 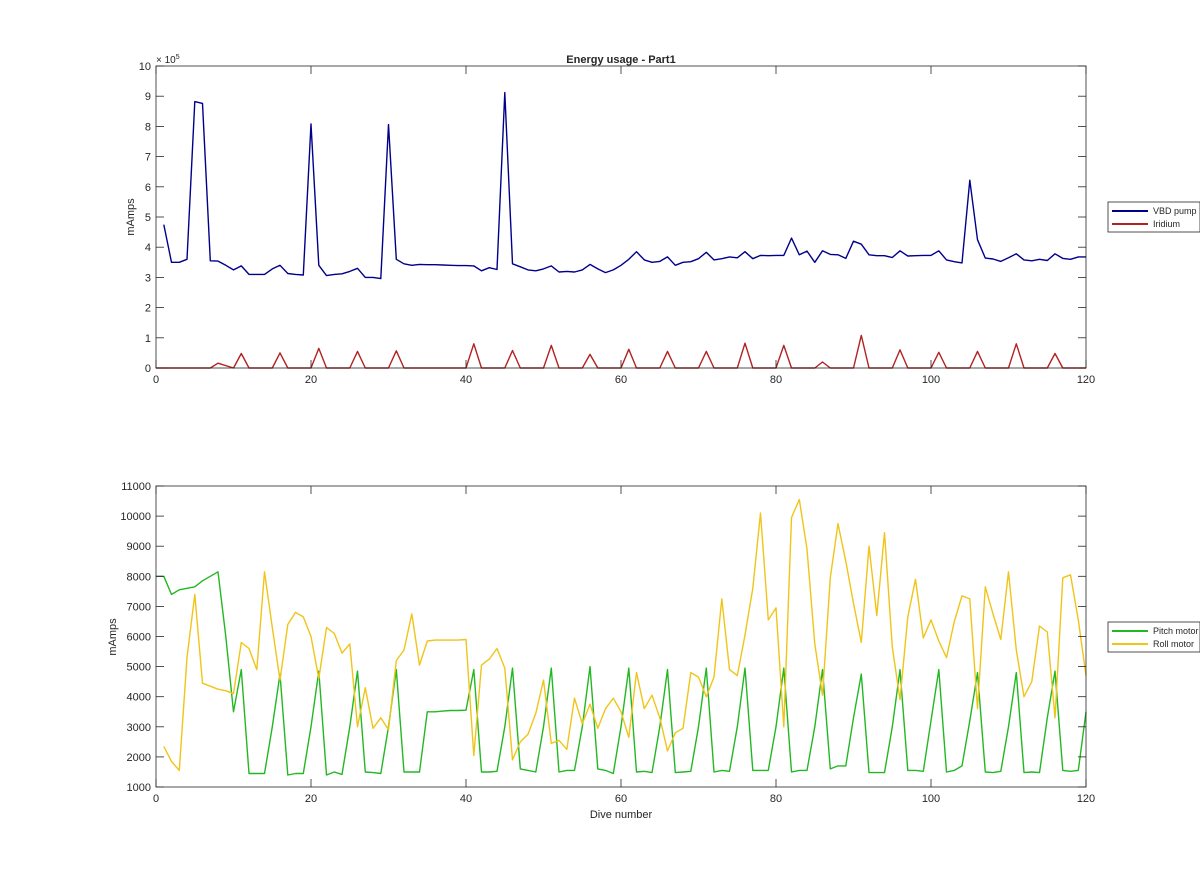 What do you see at coordinates (178, 57) in the screenshot?
I see `top-chart-exponent-power: 5` at bounding box center [178, 57].